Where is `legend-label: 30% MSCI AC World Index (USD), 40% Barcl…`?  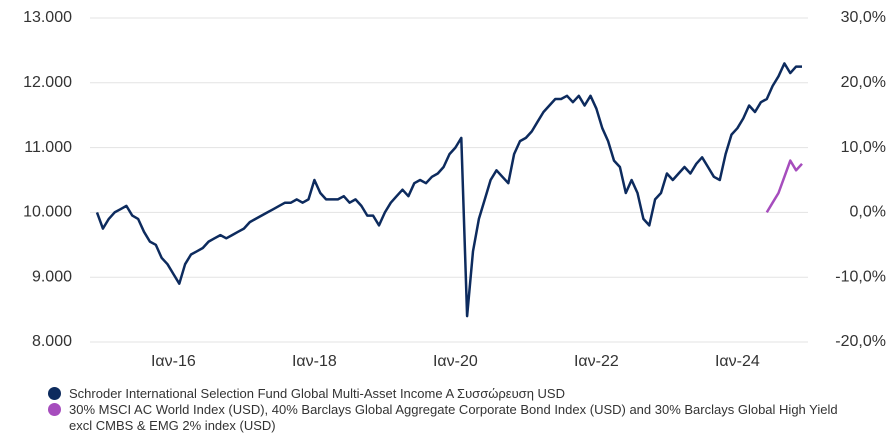
legend-label: 30% MSCI AC World Index (USD), 40% Barcl… is located at coordinates (453, 417).